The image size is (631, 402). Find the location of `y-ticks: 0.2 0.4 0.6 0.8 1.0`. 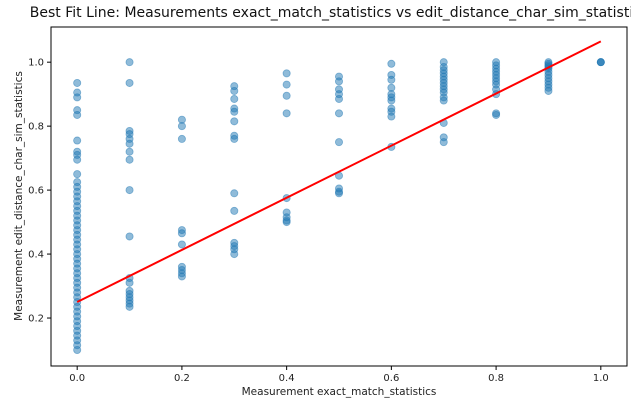

y-ticks: 0.2 0.4 0.6 0.8 1.0 is located at coordinates (39, 191).